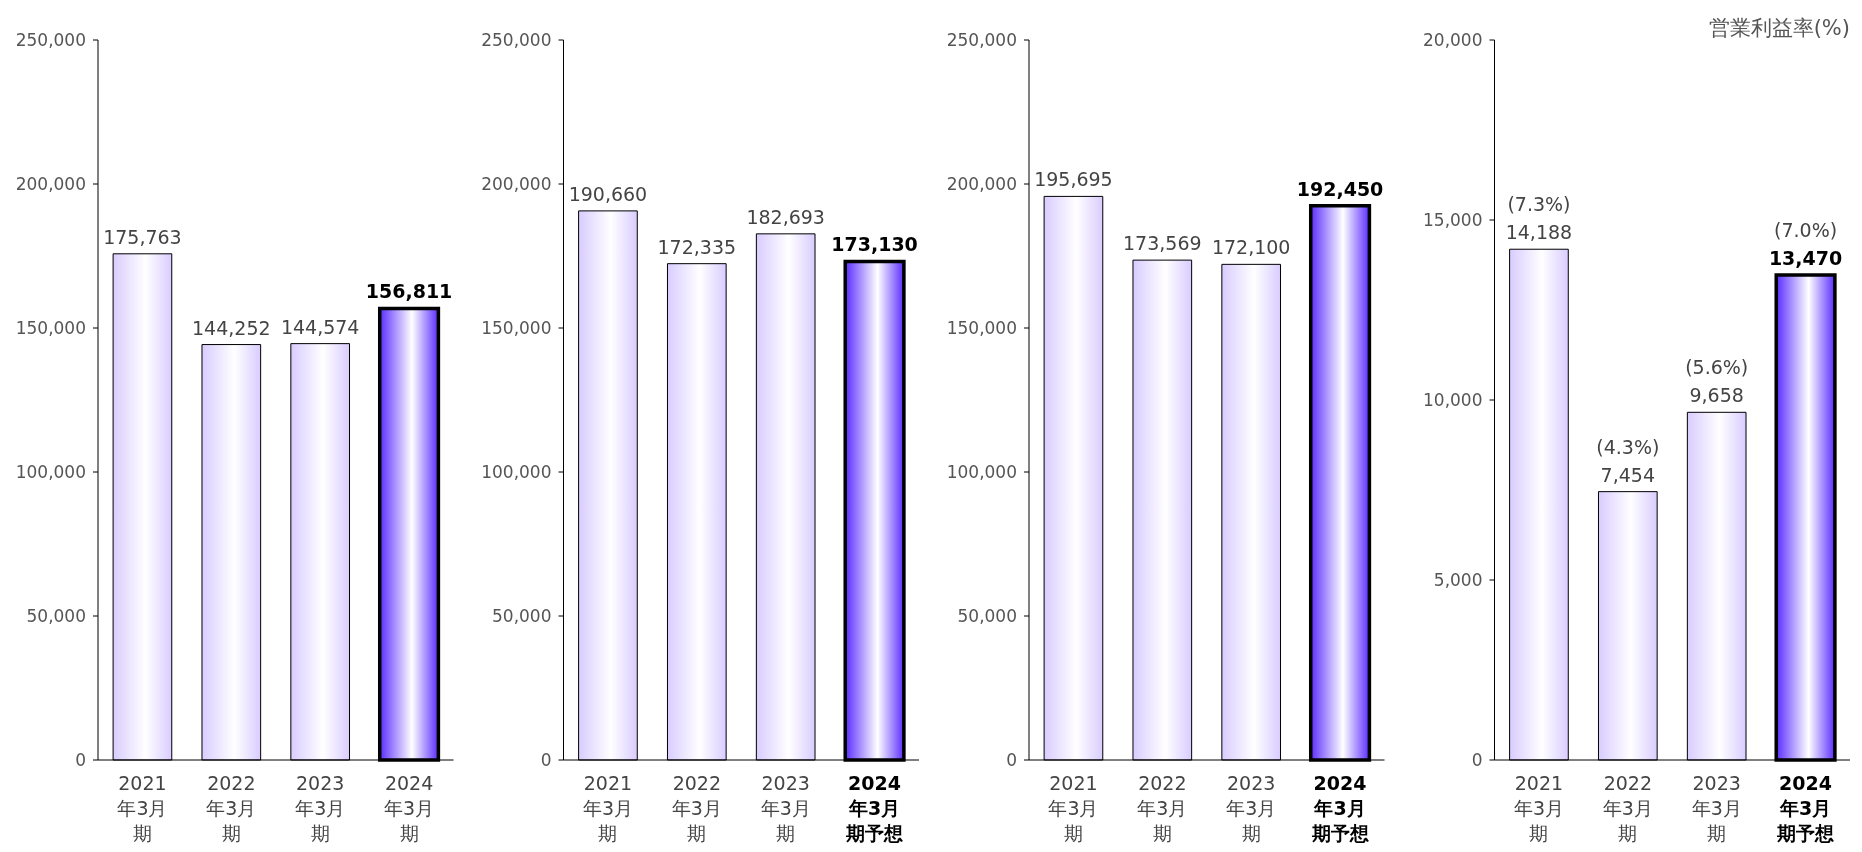 This screenshot has width=1862, height=852. Describe the element at coordinates (1539, 232) in the screenshot. I see `data-label: 14,188` at that location.